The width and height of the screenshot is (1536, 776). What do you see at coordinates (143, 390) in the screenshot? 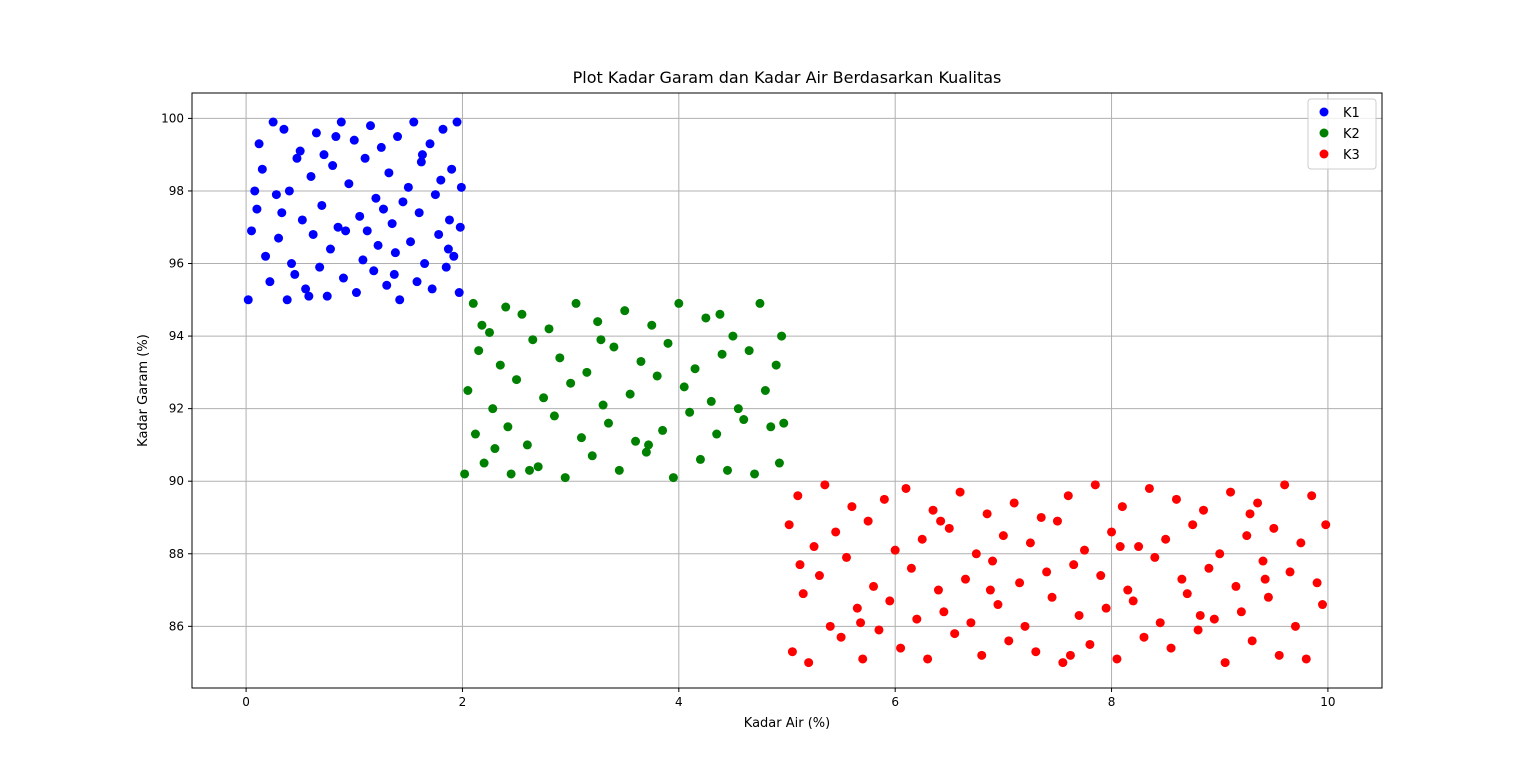
I see `y-axis-label: Kadar Garam (%)` at bounding box center [143, 390].